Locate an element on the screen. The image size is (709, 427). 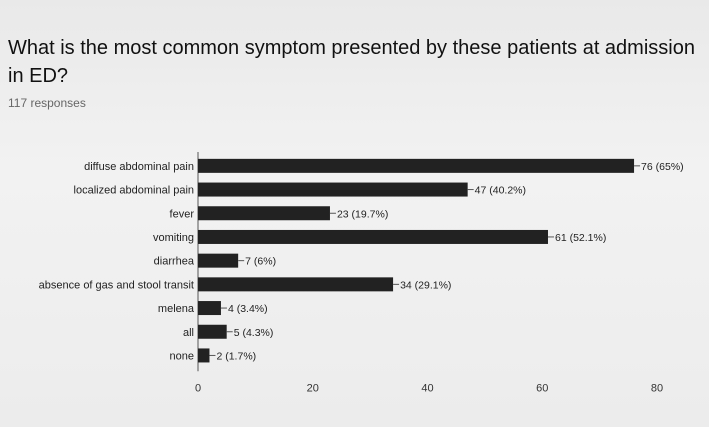
category-label: absence of gas and stool transit is located at coordinates (116, 285).